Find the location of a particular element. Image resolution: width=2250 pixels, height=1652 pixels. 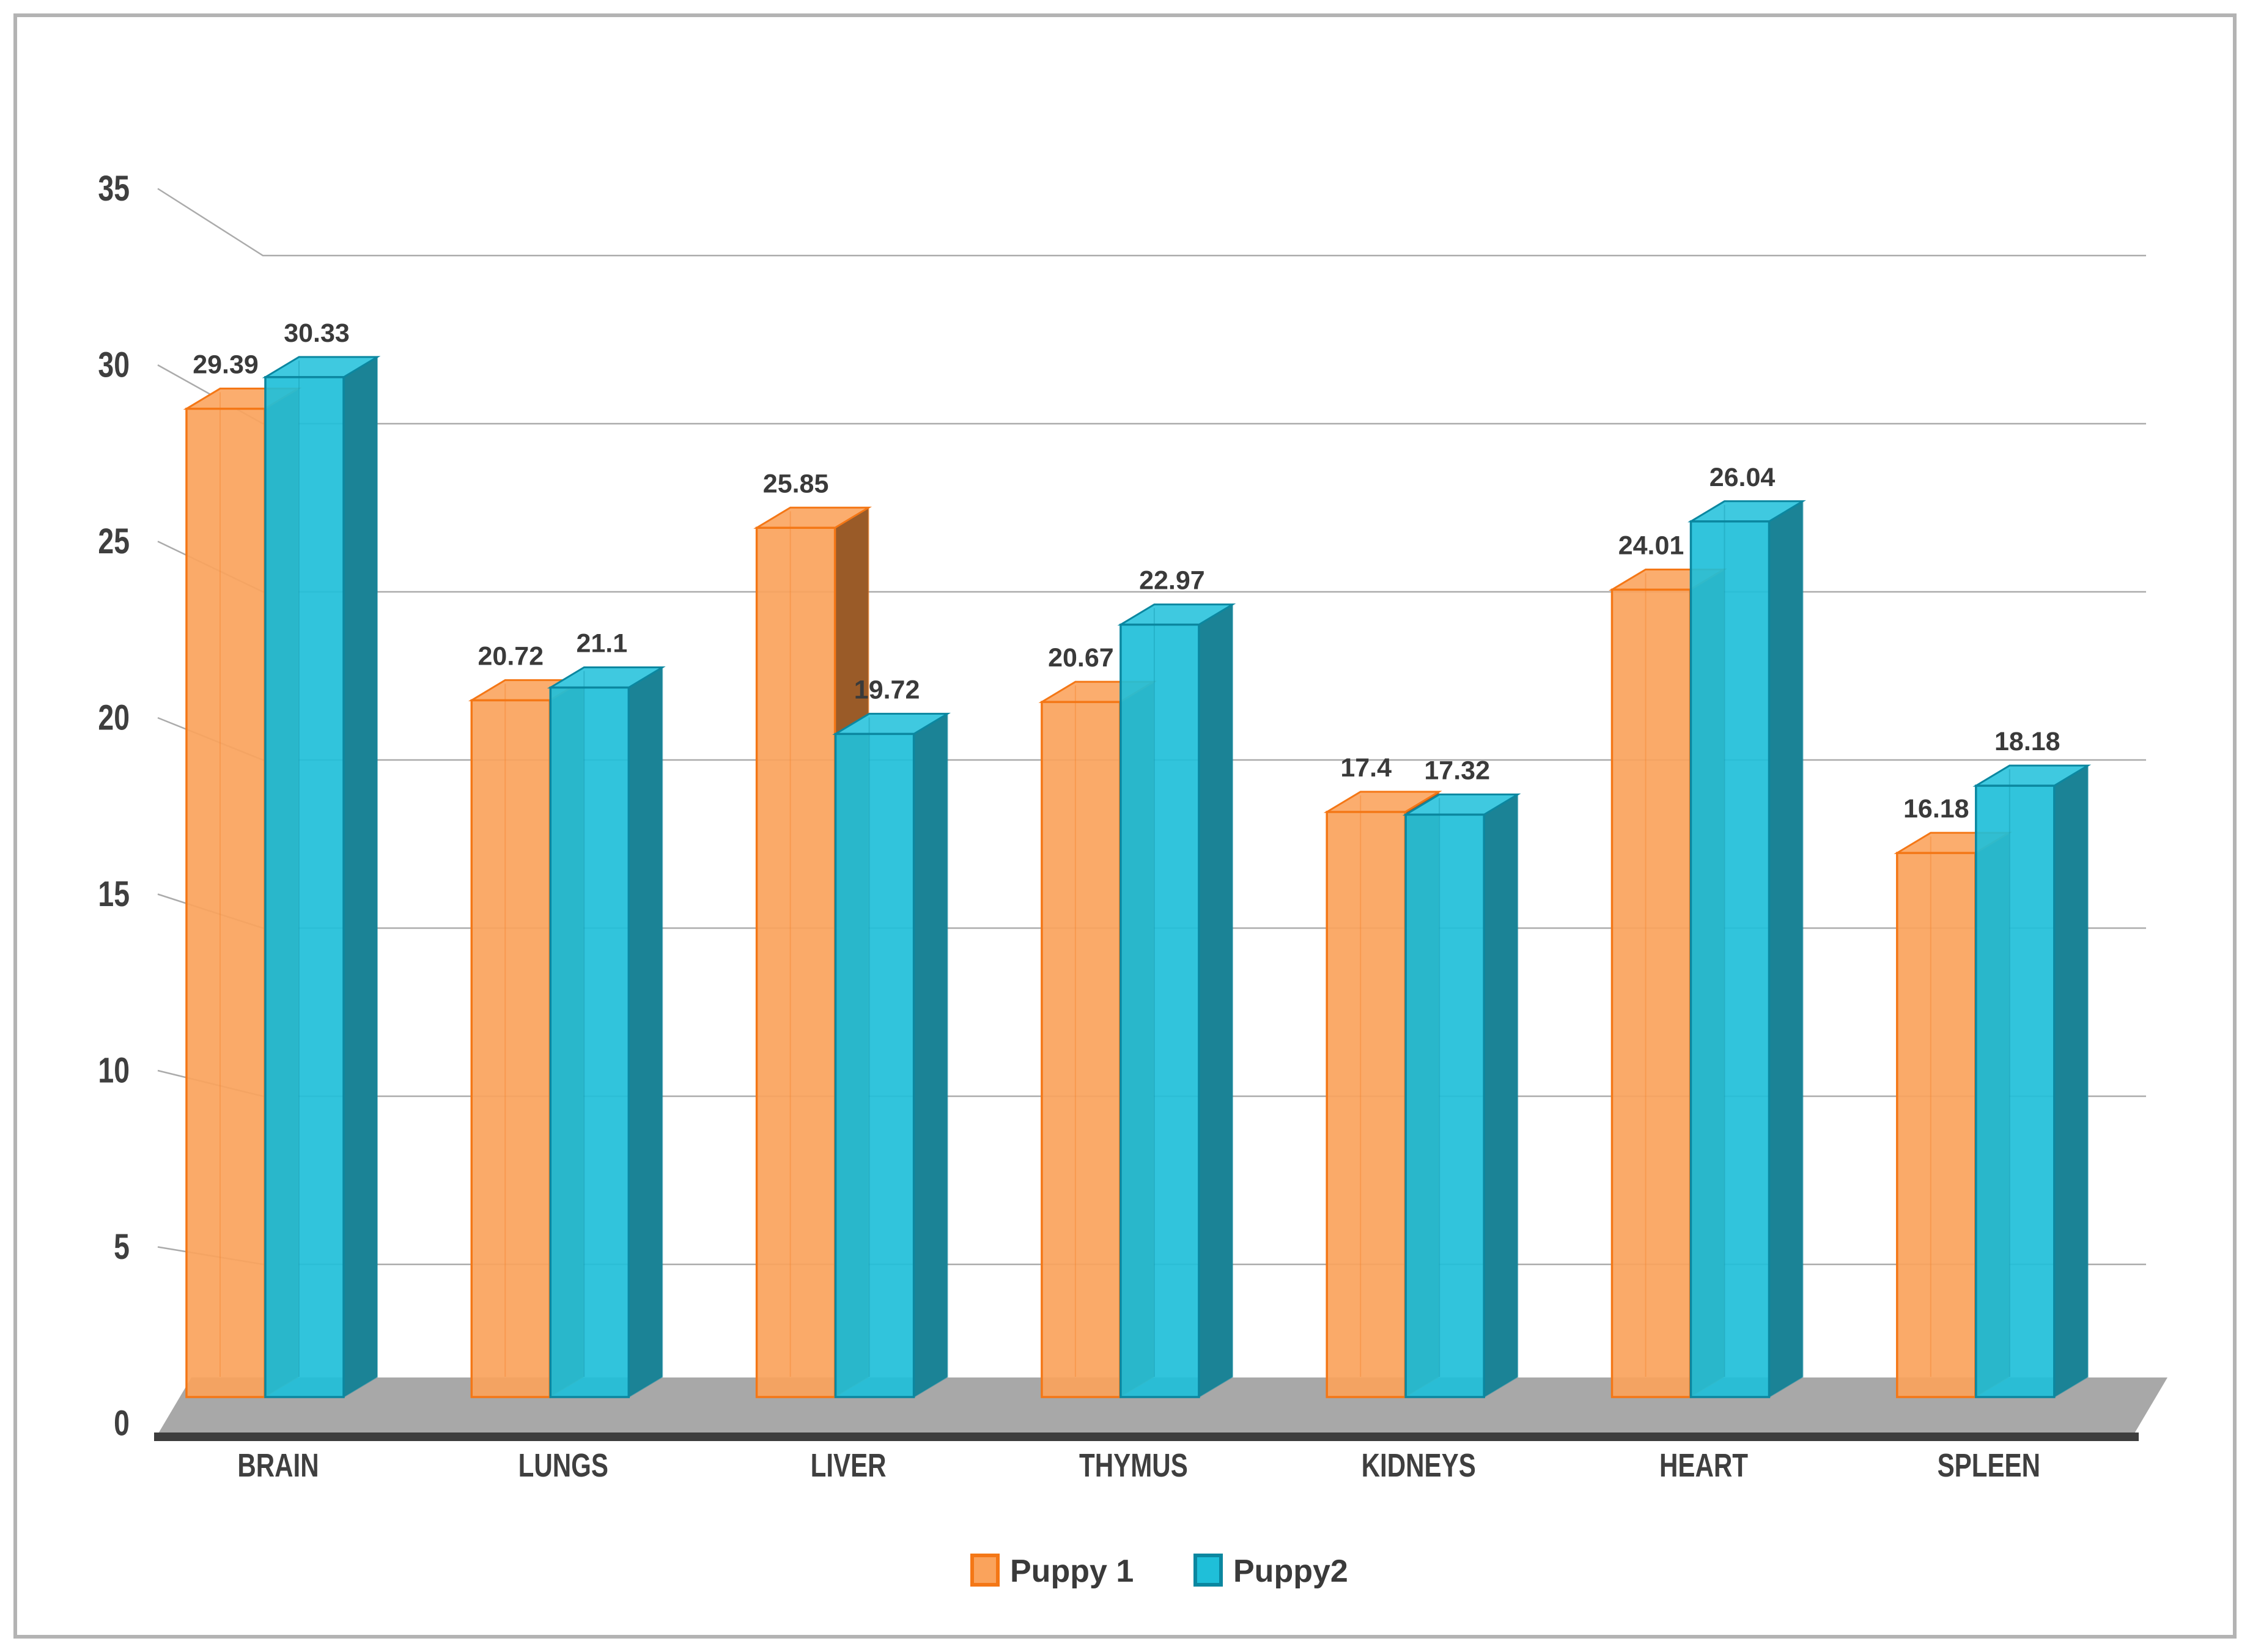

data-label: 29.39 is located at coordinates (226, 365).